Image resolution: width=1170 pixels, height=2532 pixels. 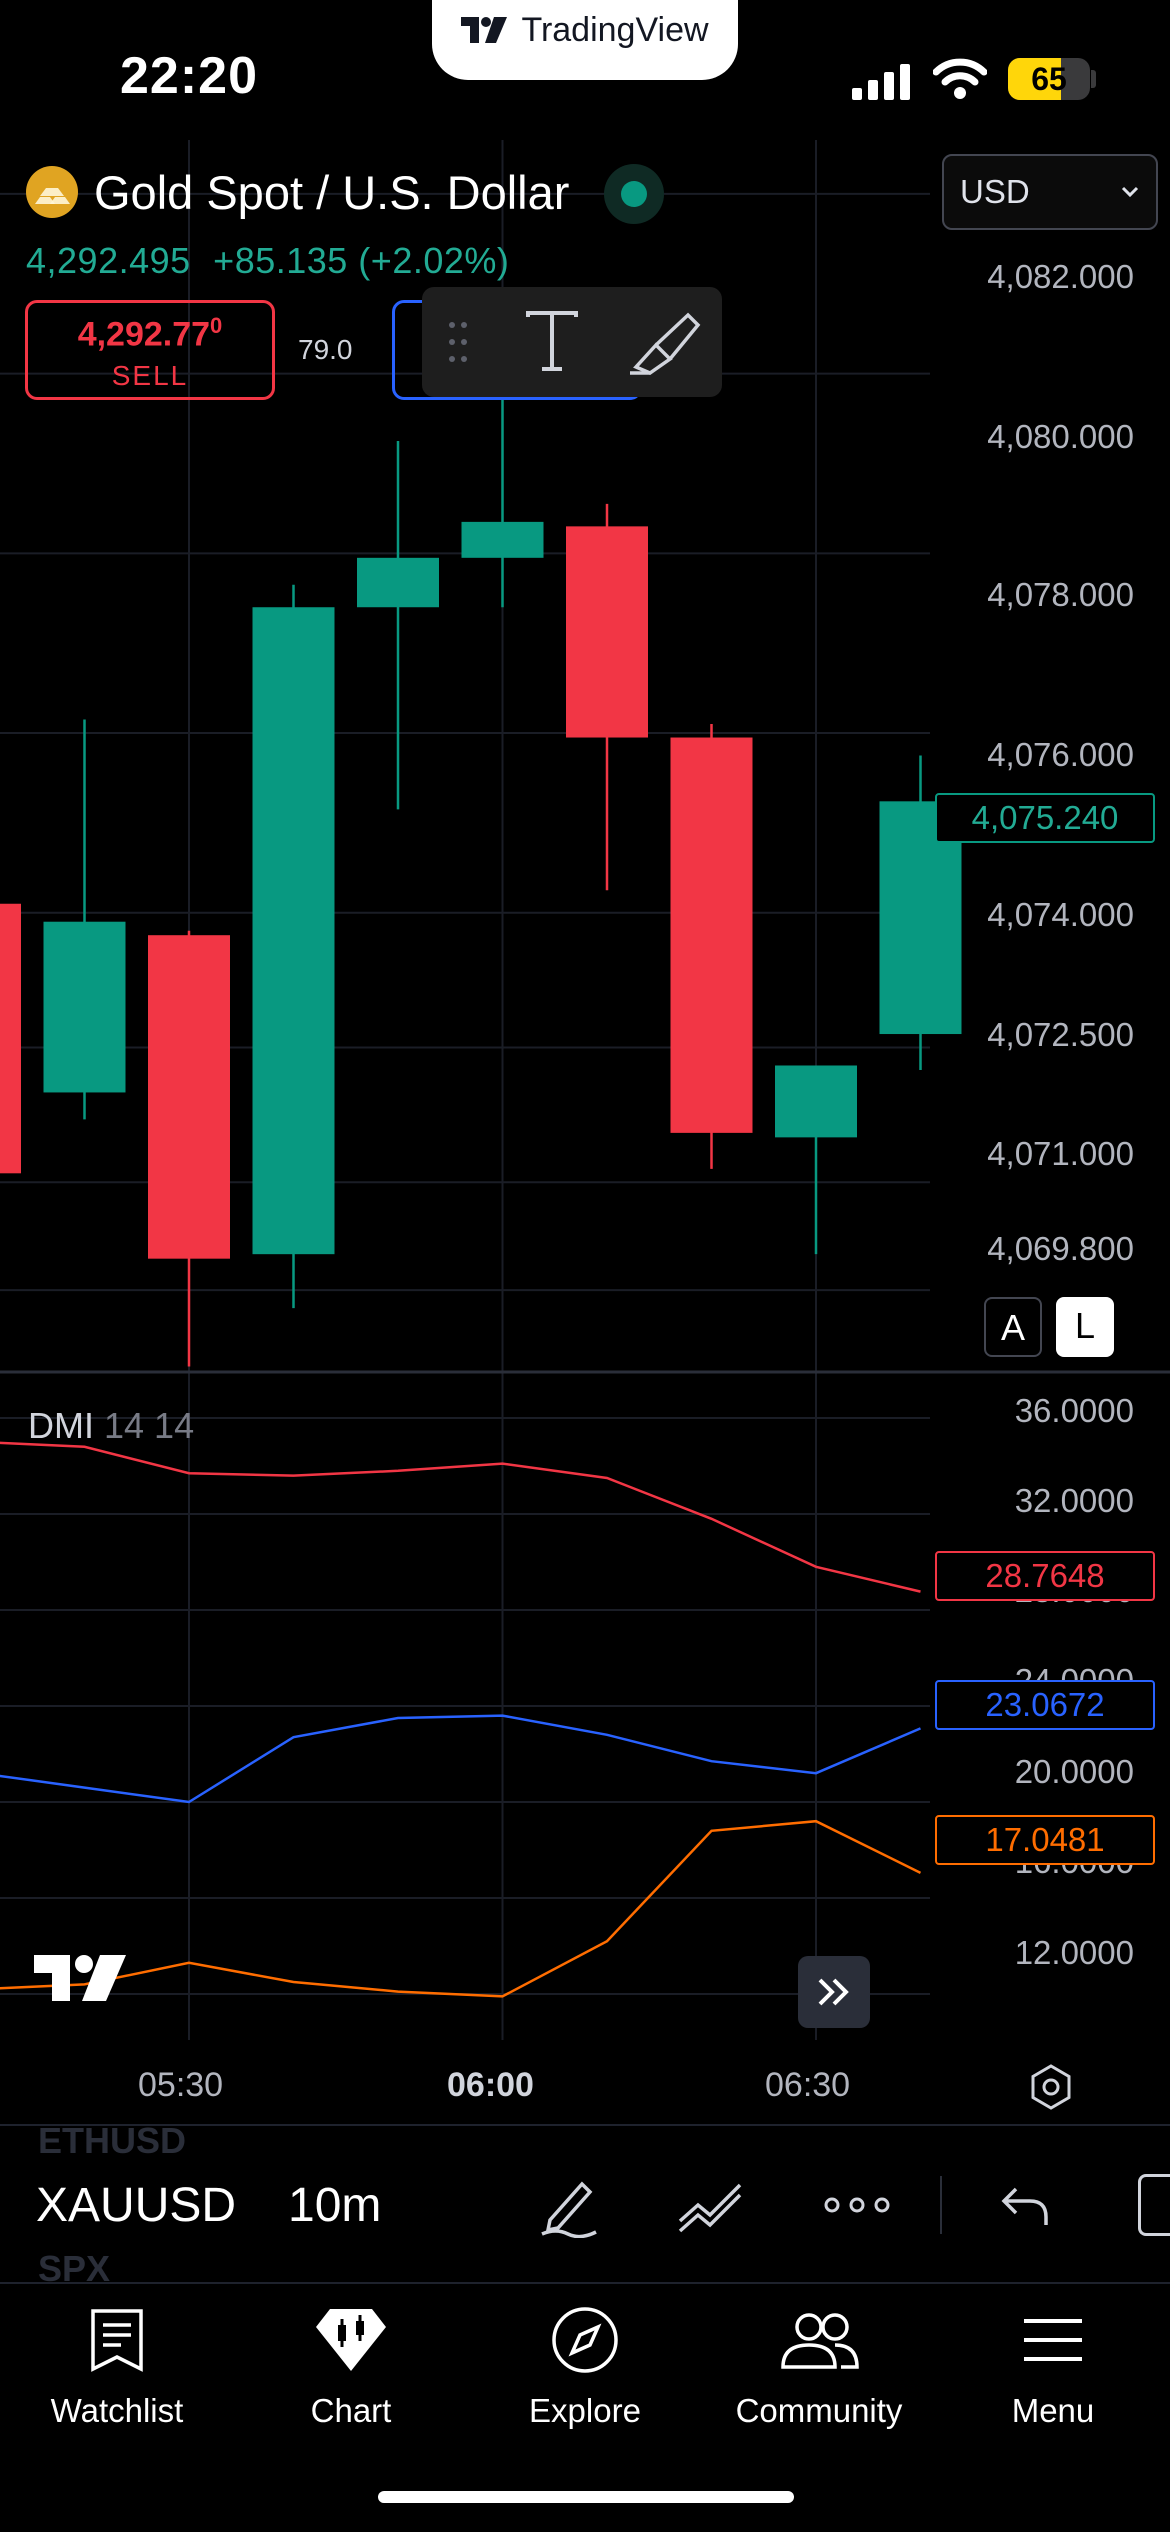 What do you see at coordinates (710, 2208) in the screenshot?
I see `trend-line-icon` at bounding box center [710, 2208].